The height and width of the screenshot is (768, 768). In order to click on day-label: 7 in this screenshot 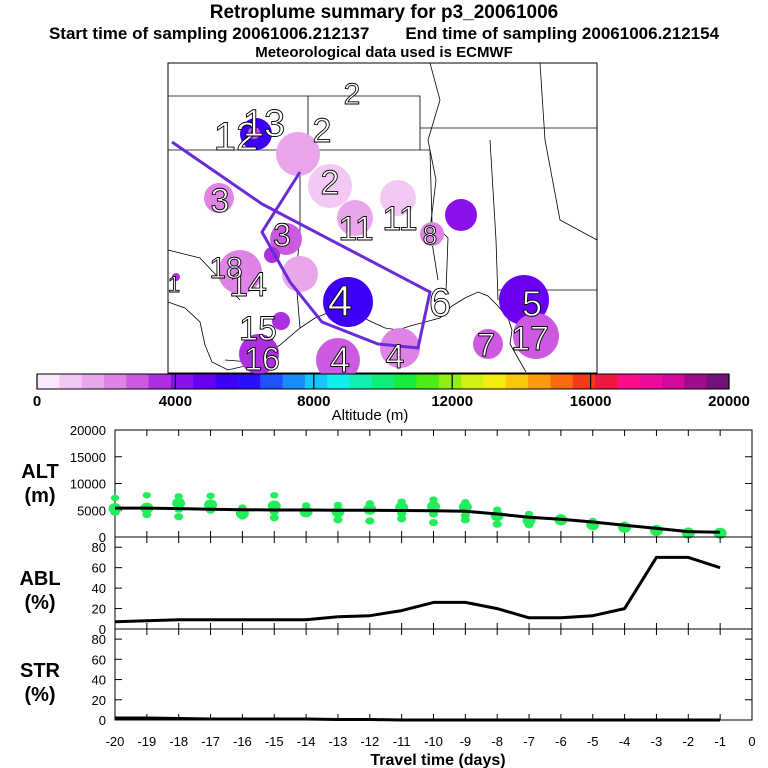, I will do `click(486, 345)`.